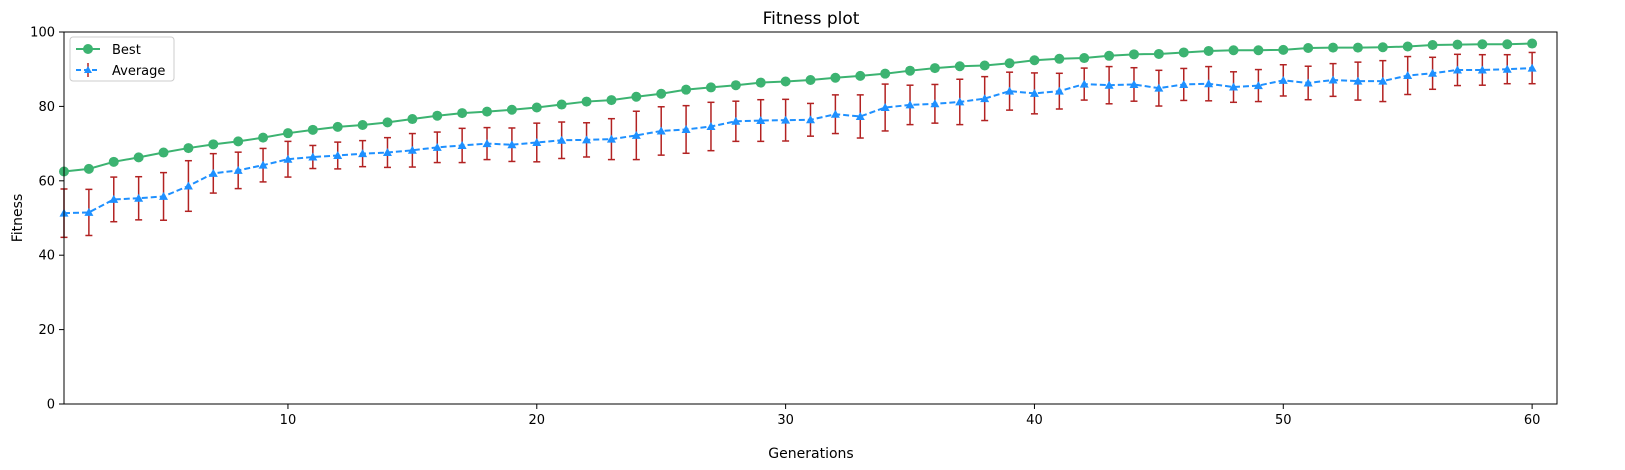 This screenshot has width=1625, height=470. Describe the element at coordinates (18, 218) in the screenshot. I see `y-axis-label: Fitness` at that location.